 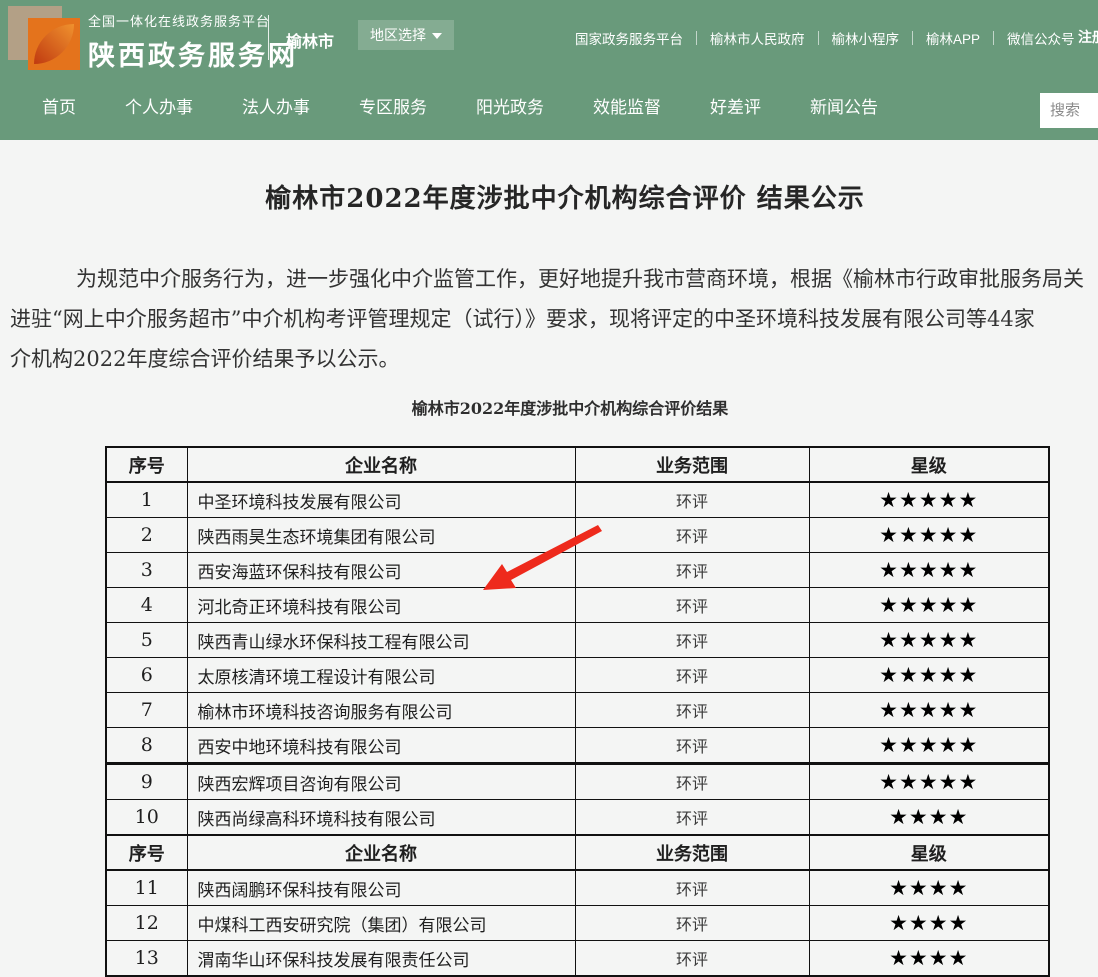 I want to click on table-header-row-repeat: 序号 企业名称 业务范围 星级, so click(x=577, y=852).